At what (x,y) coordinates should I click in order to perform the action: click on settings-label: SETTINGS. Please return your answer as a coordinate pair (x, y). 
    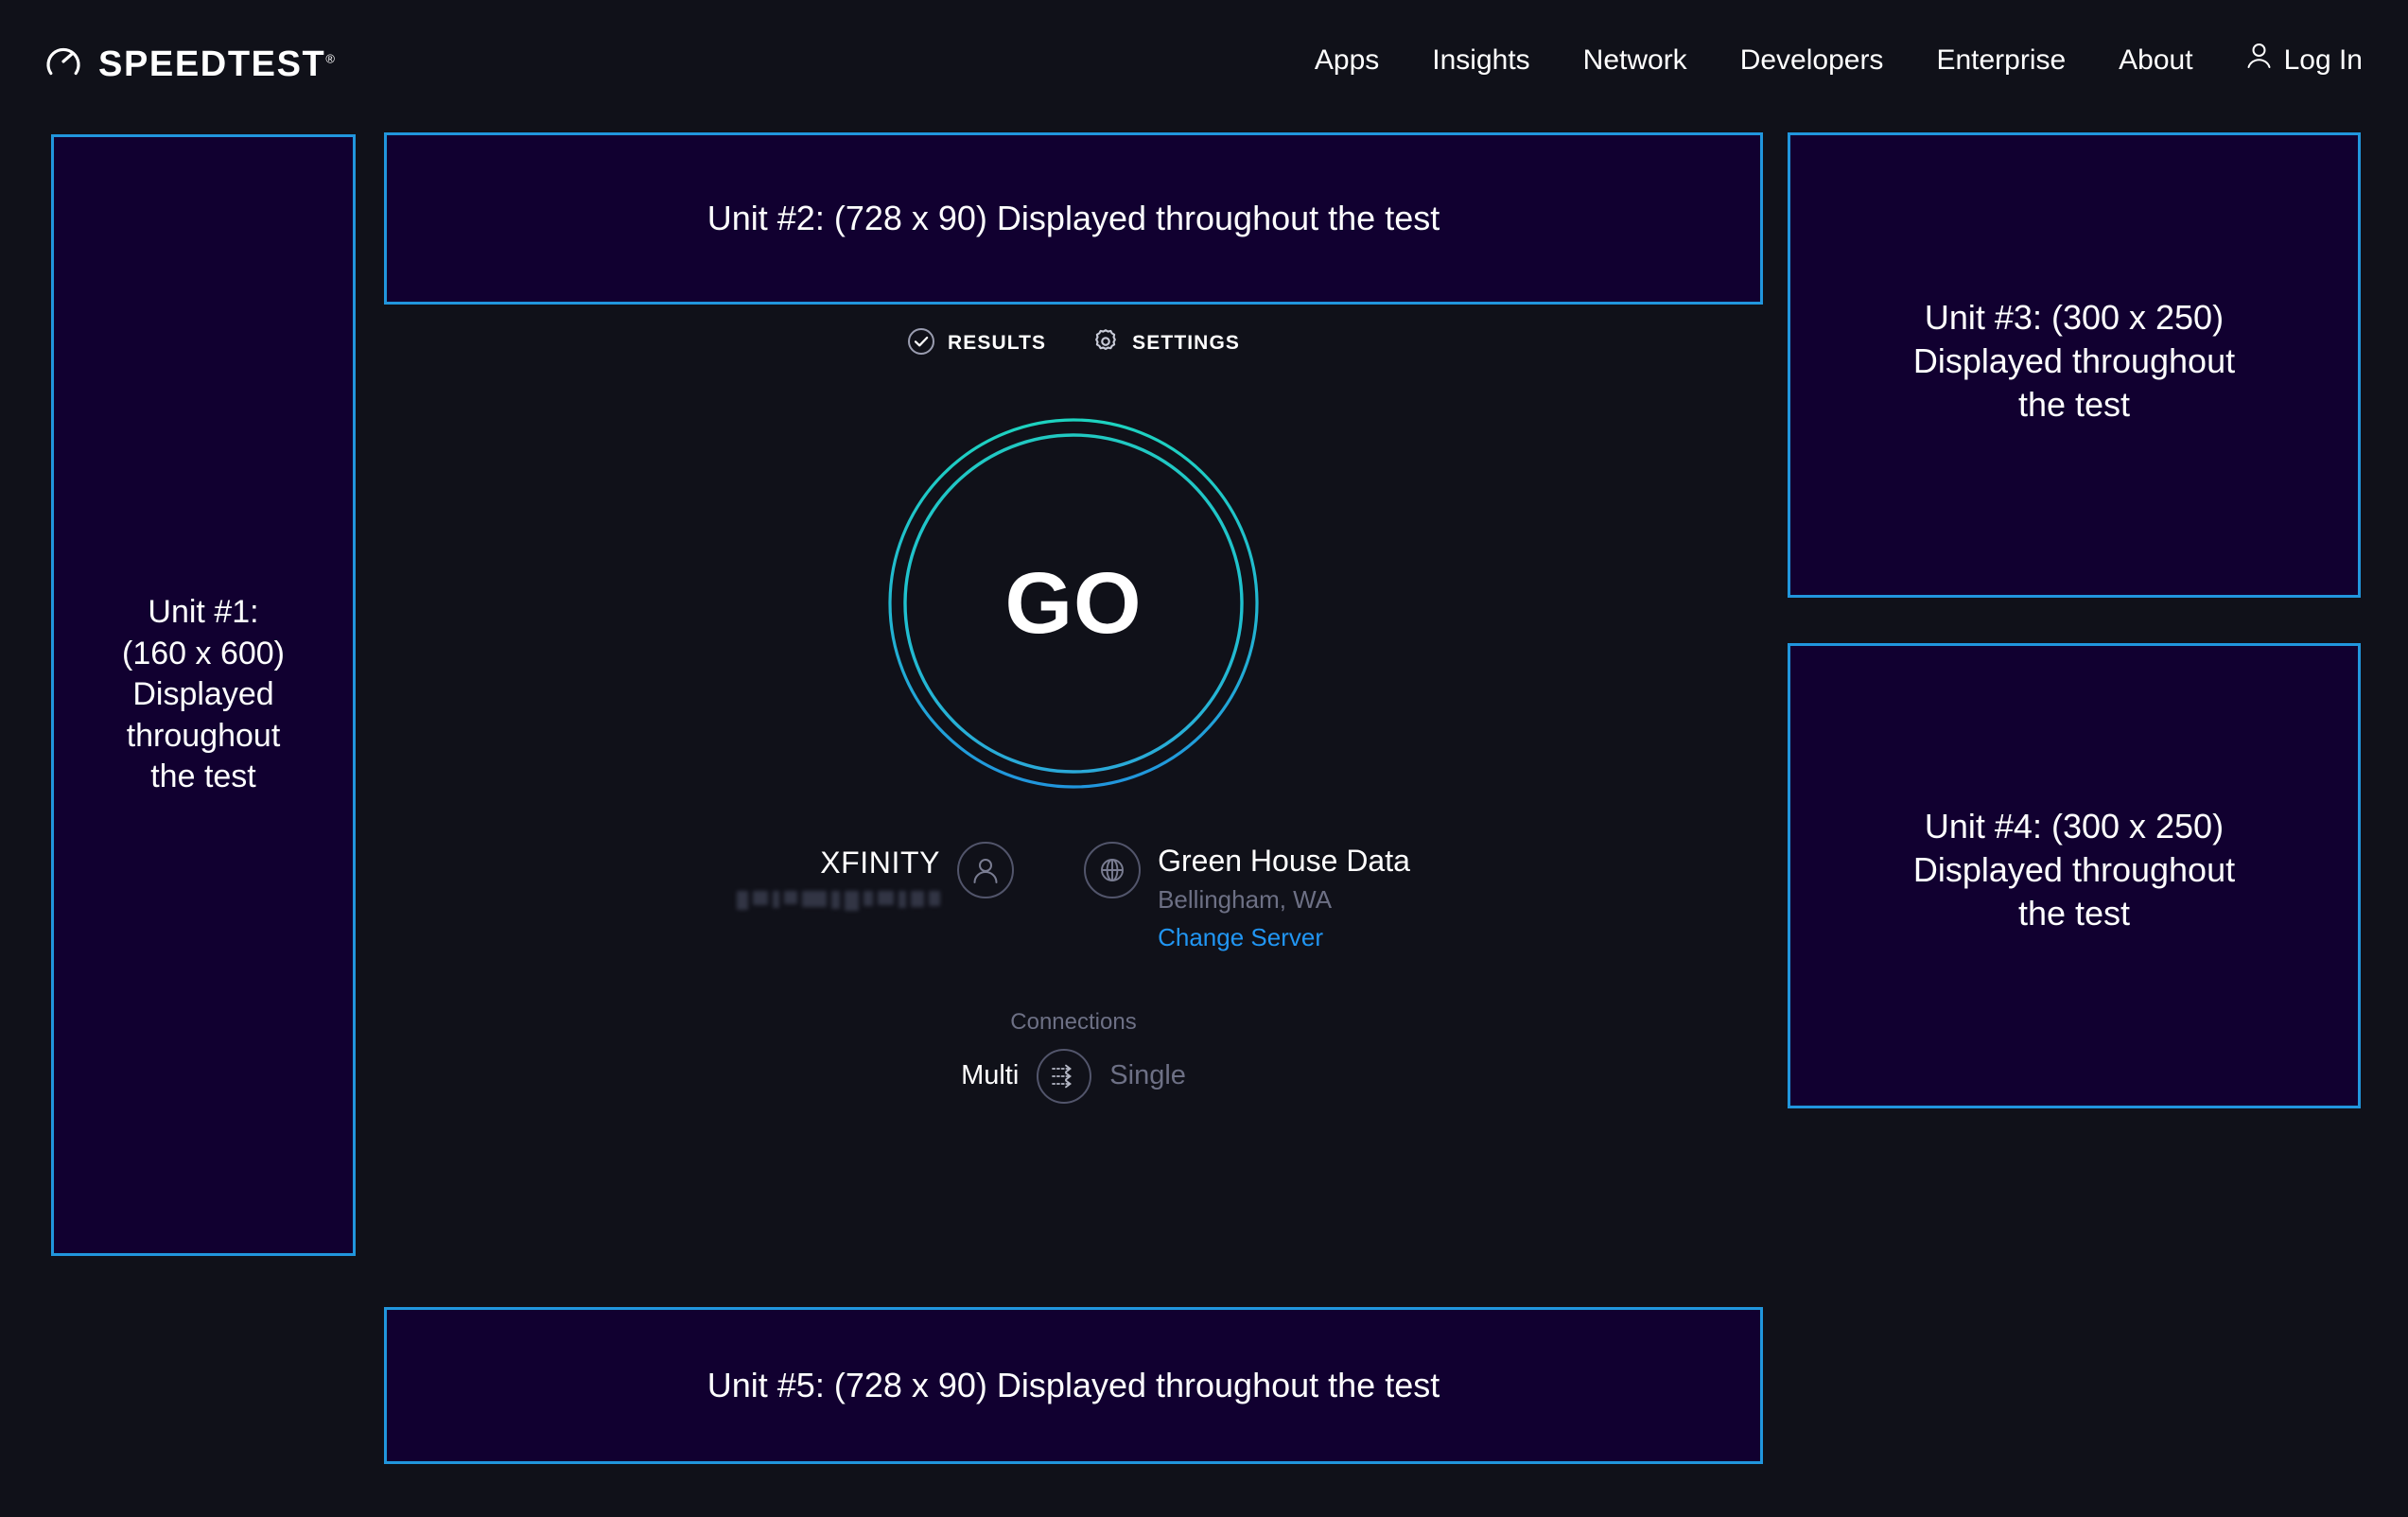
    Looking at the image, I should click on (1186, 343).